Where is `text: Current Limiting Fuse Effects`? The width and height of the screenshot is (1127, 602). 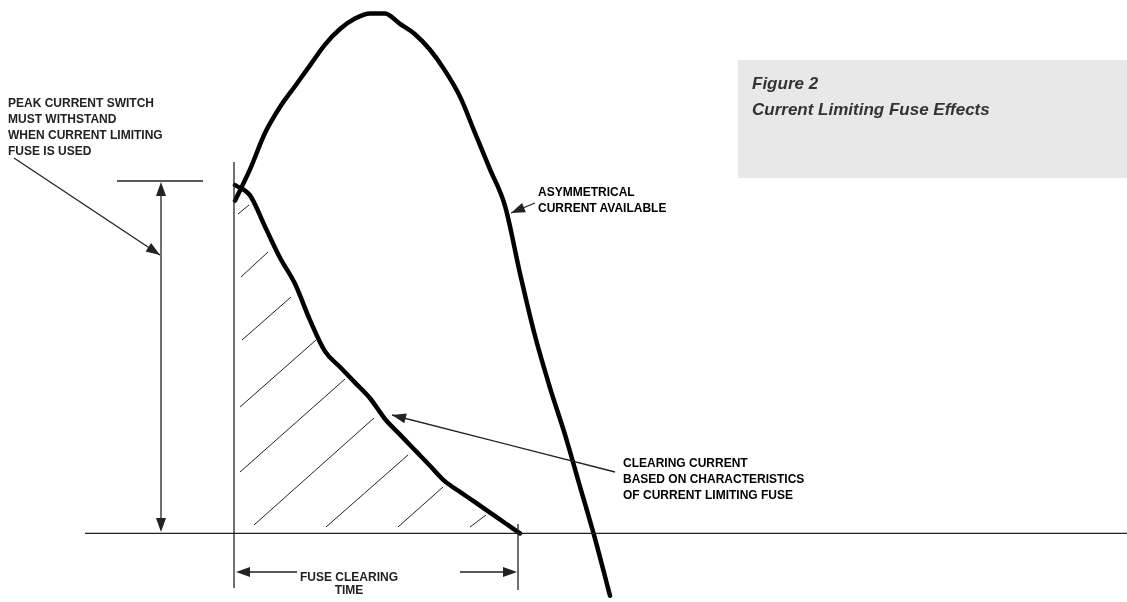 text: Current Limiting Fuse Effects is located at coordinates (871, 110).